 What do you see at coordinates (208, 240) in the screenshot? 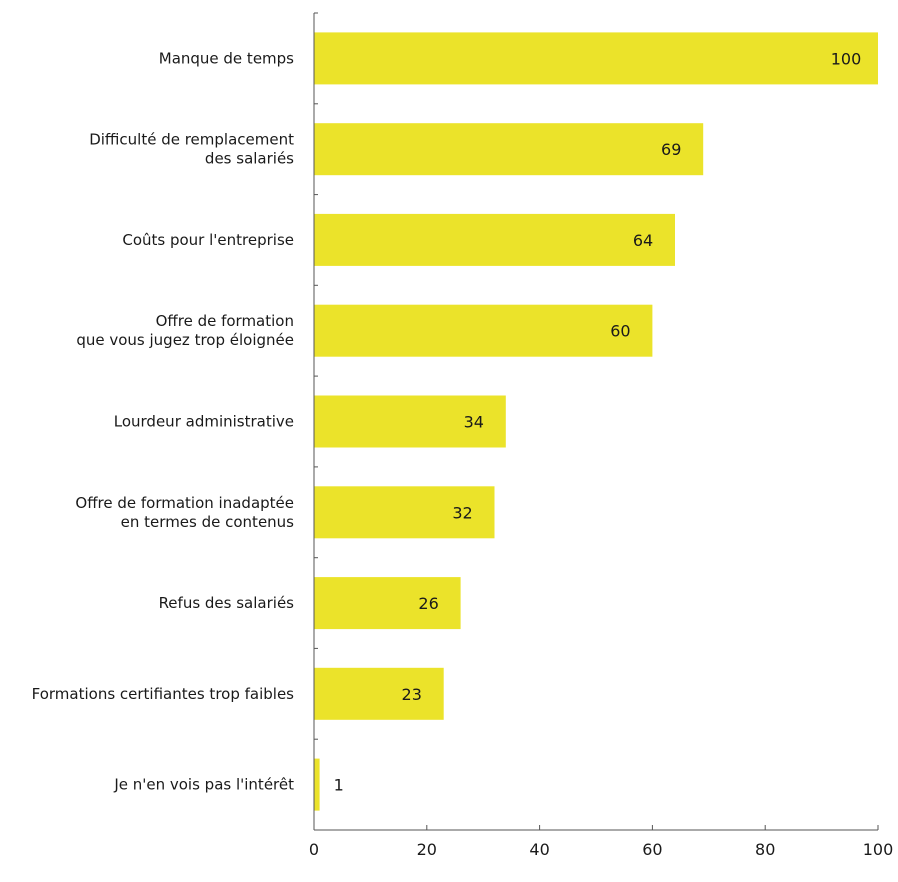
I see `category-label-2: Coûts pour l'entreprise` at bounding box center [208, 240].